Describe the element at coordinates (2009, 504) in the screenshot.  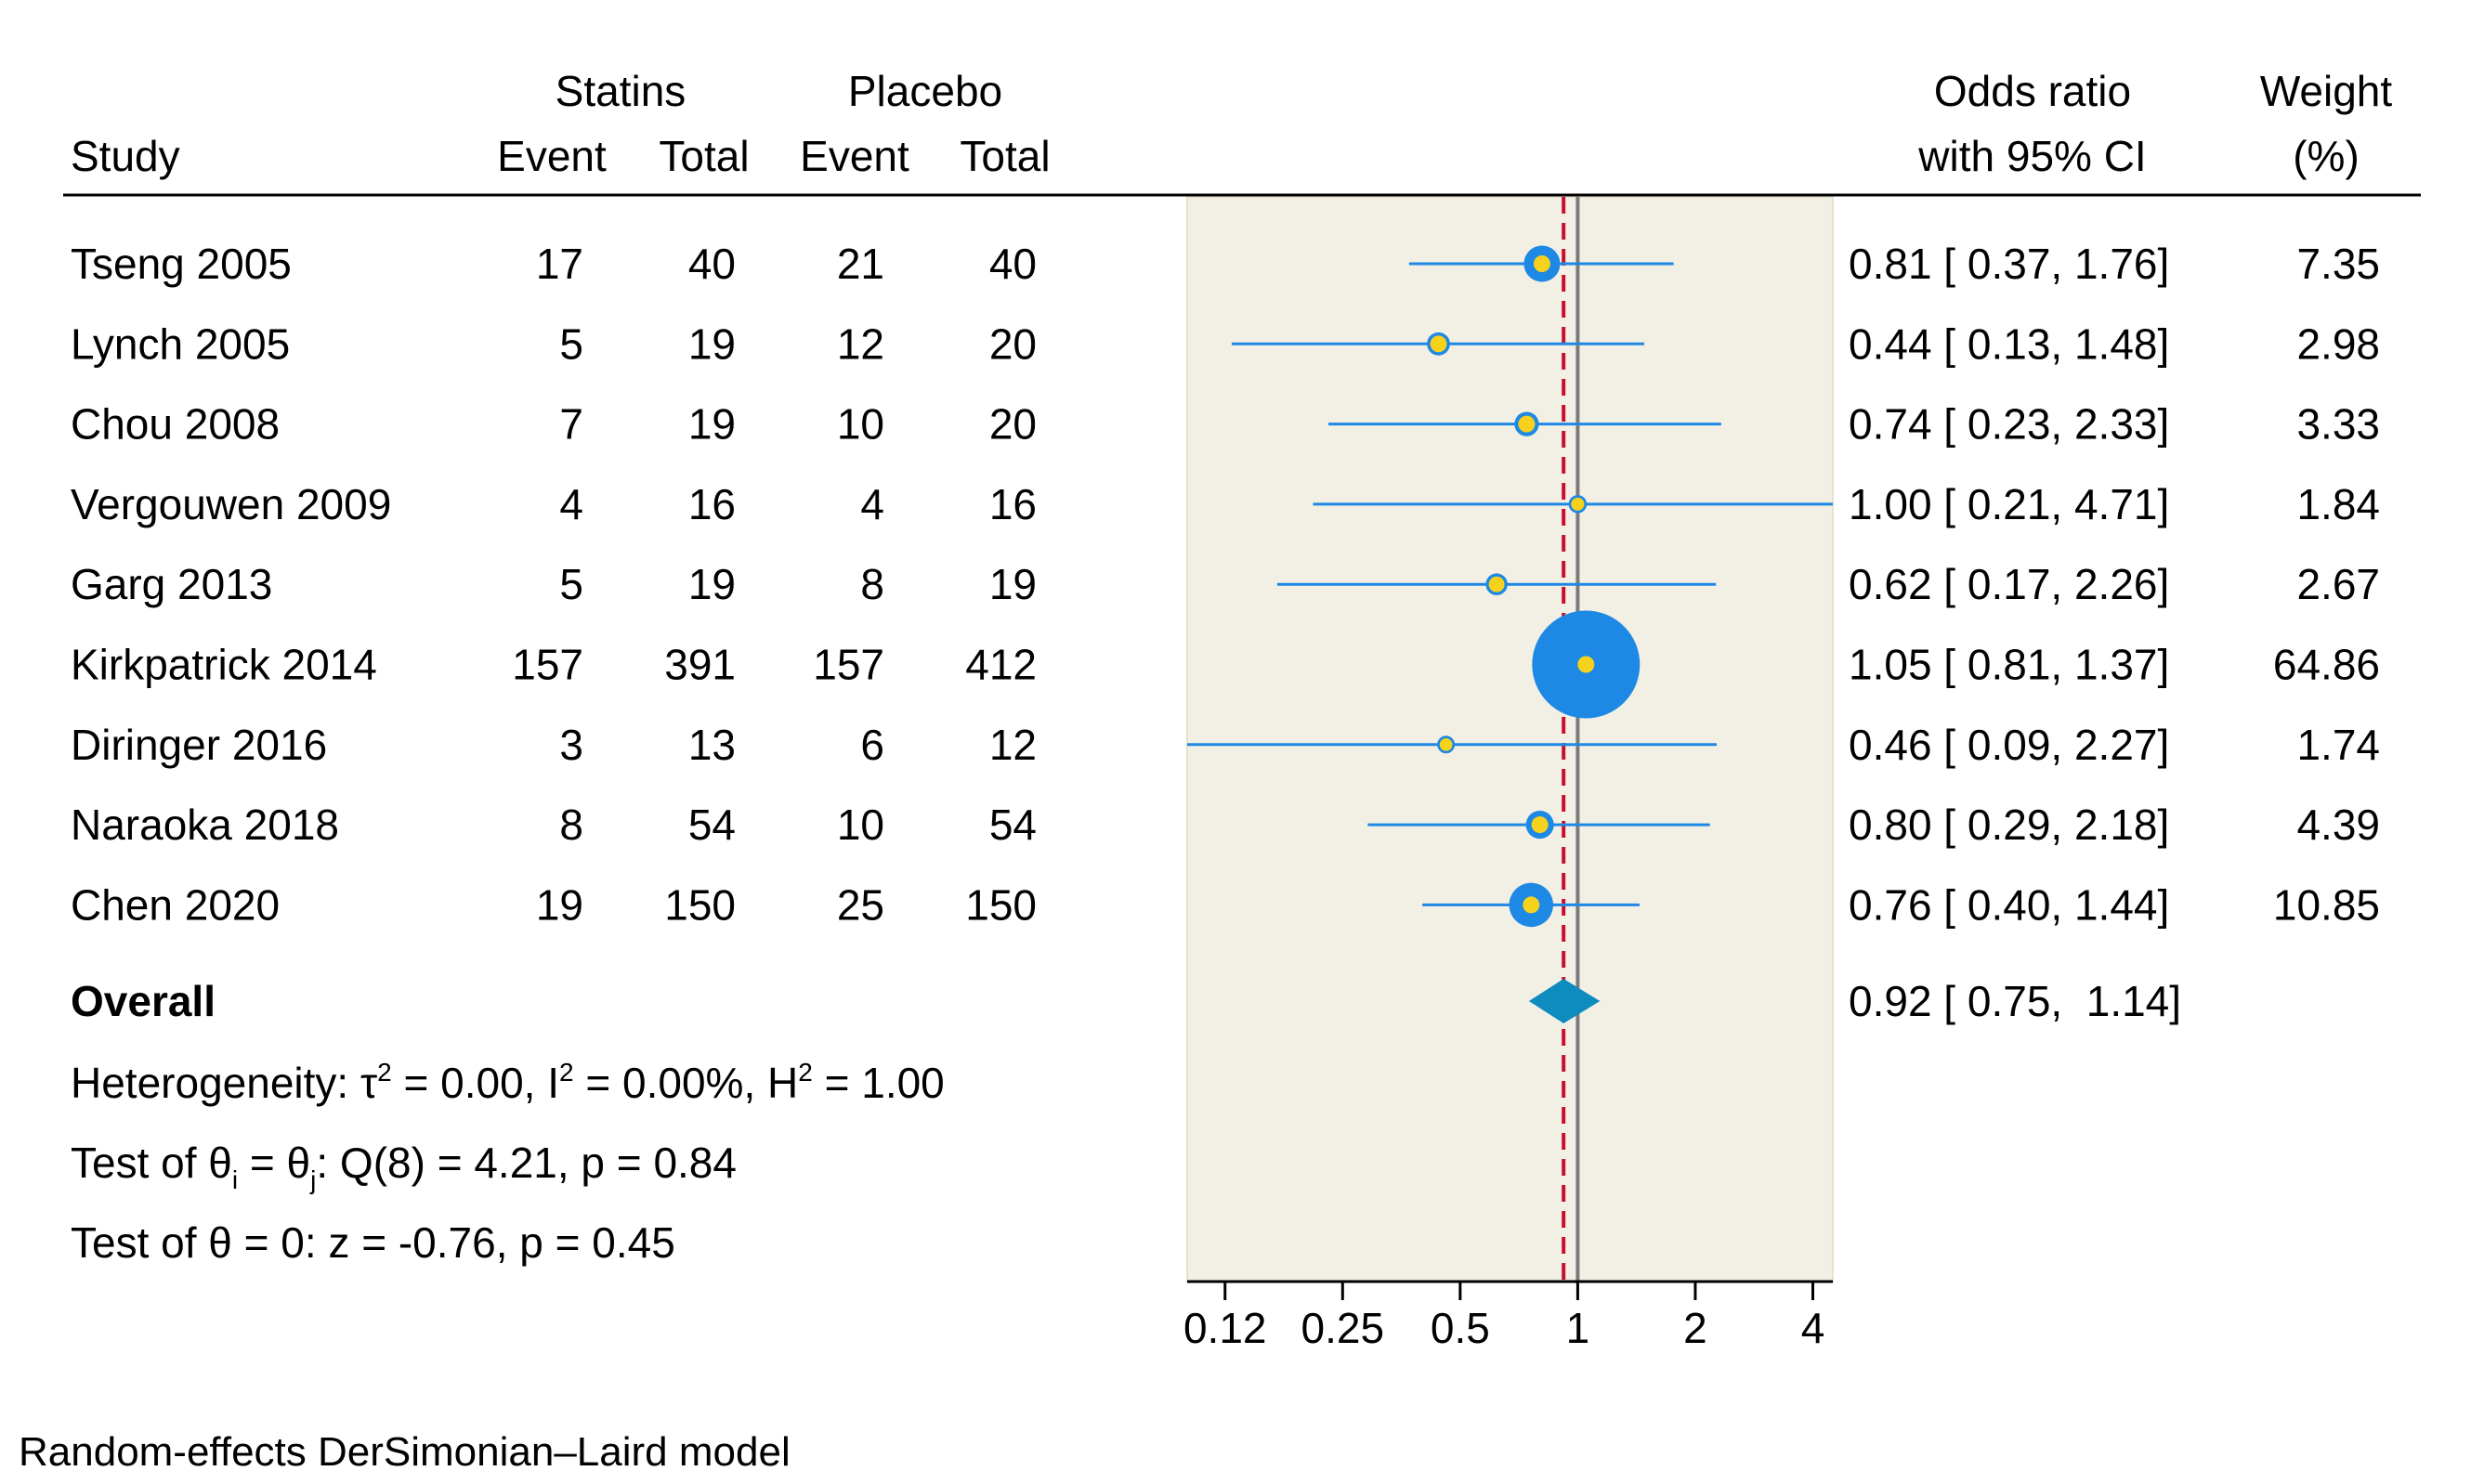
I see `study-ci-text: 1.00 [ 0.21, 4.71]` at that location.